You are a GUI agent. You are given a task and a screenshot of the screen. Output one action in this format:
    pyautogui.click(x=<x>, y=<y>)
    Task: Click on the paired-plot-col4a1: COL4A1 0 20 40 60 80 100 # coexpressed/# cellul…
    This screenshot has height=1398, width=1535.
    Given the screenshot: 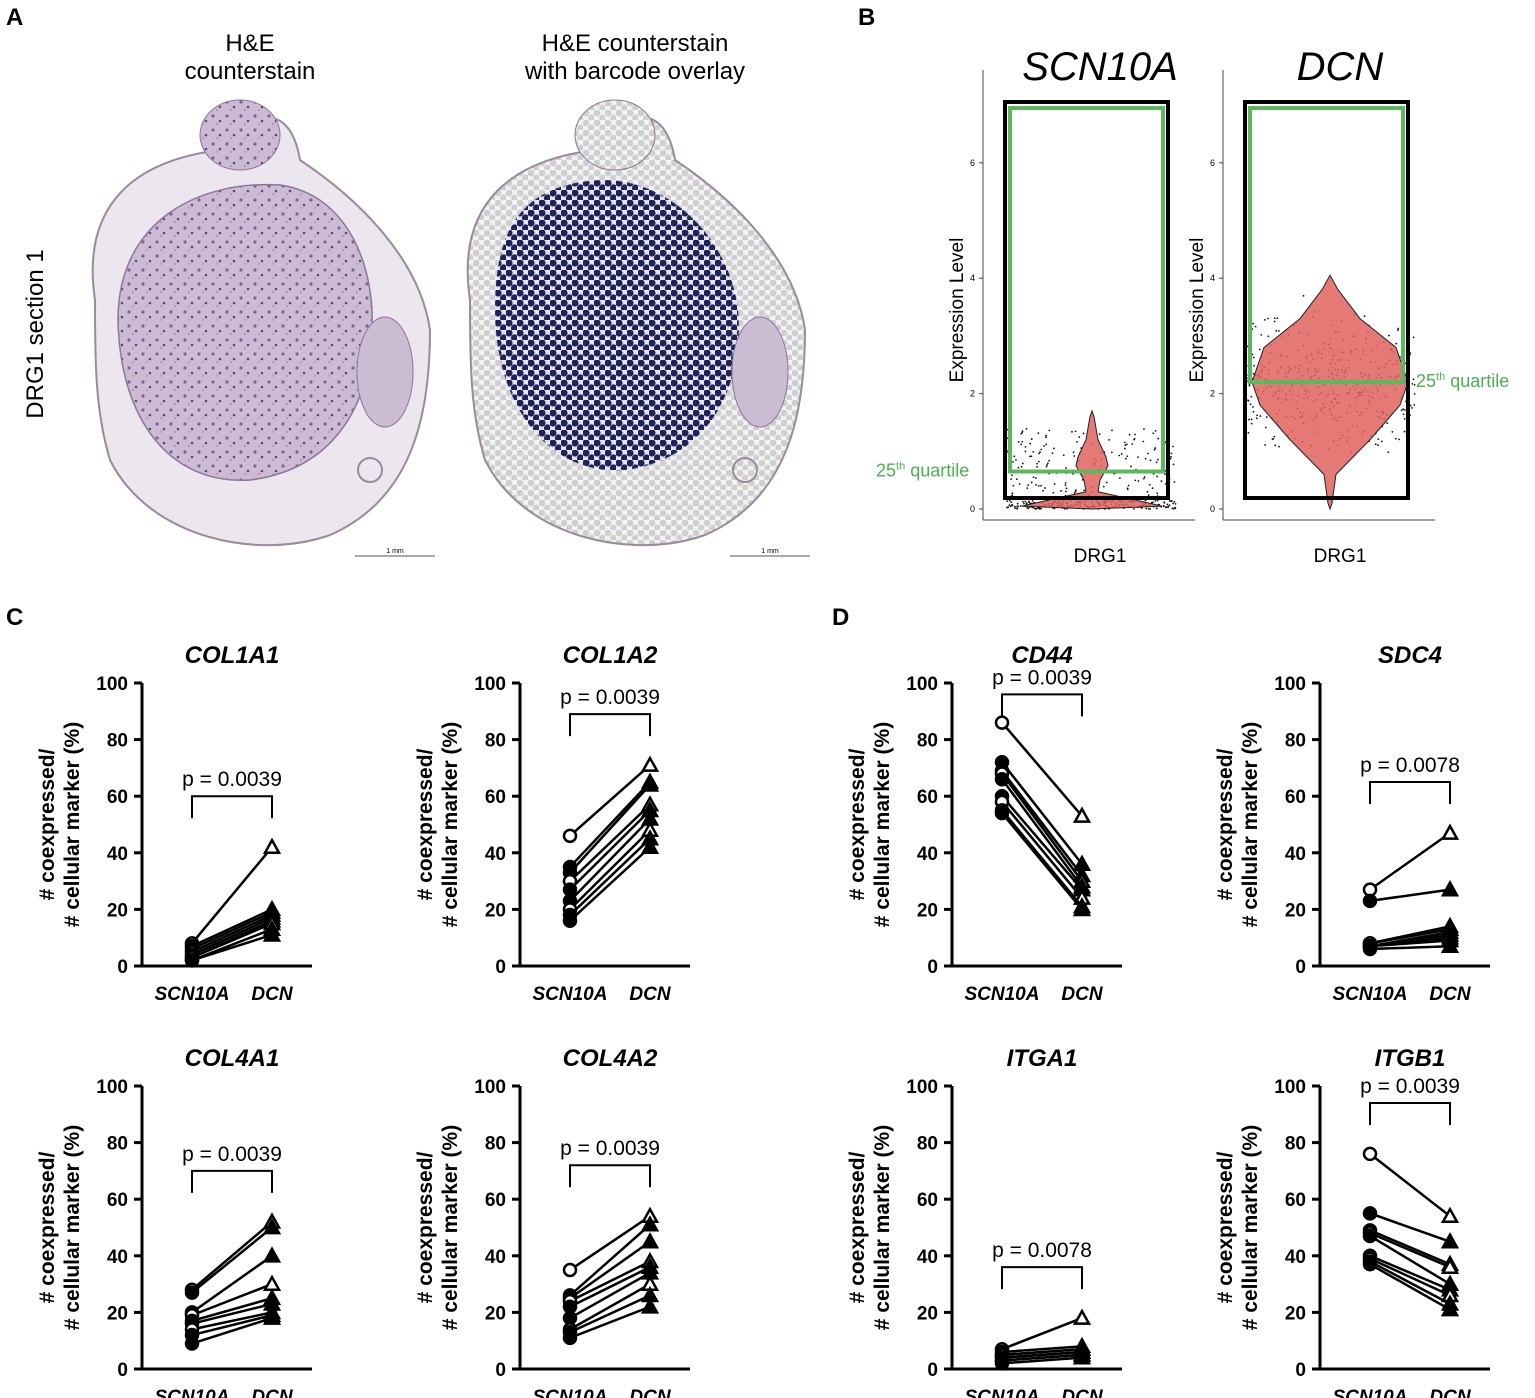 What is the action you would take?
    pyautogui.click(x=174, y=1221)
    